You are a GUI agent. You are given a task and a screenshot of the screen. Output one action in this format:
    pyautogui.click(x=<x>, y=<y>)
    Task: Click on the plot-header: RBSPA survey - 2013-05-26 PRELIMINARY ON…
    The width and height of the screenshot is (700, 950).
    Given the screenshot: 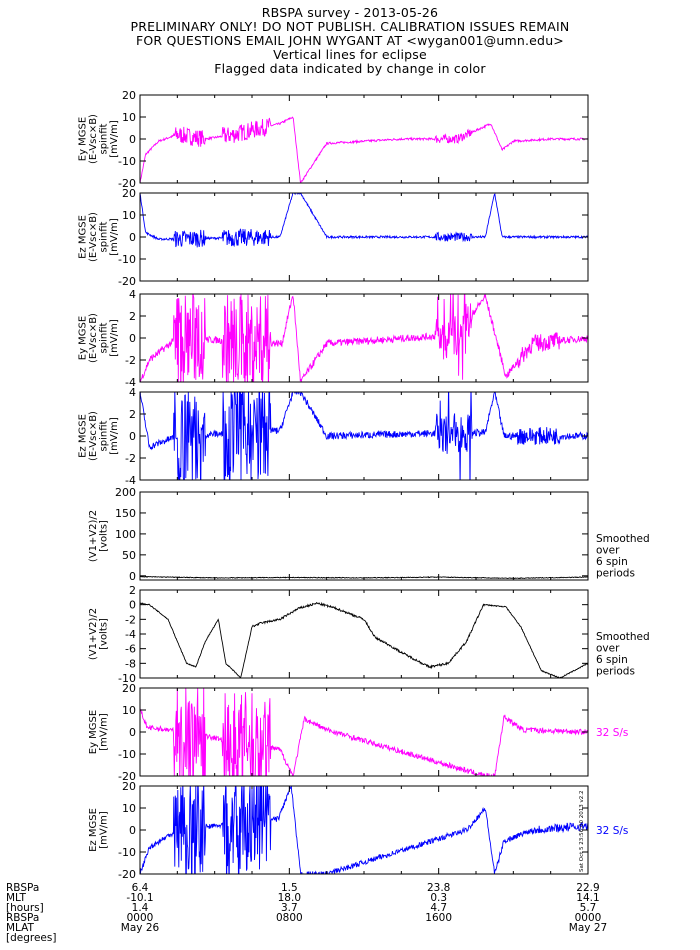 What is the action you would take?
    pyautogui.click(x=350, y=41)
    